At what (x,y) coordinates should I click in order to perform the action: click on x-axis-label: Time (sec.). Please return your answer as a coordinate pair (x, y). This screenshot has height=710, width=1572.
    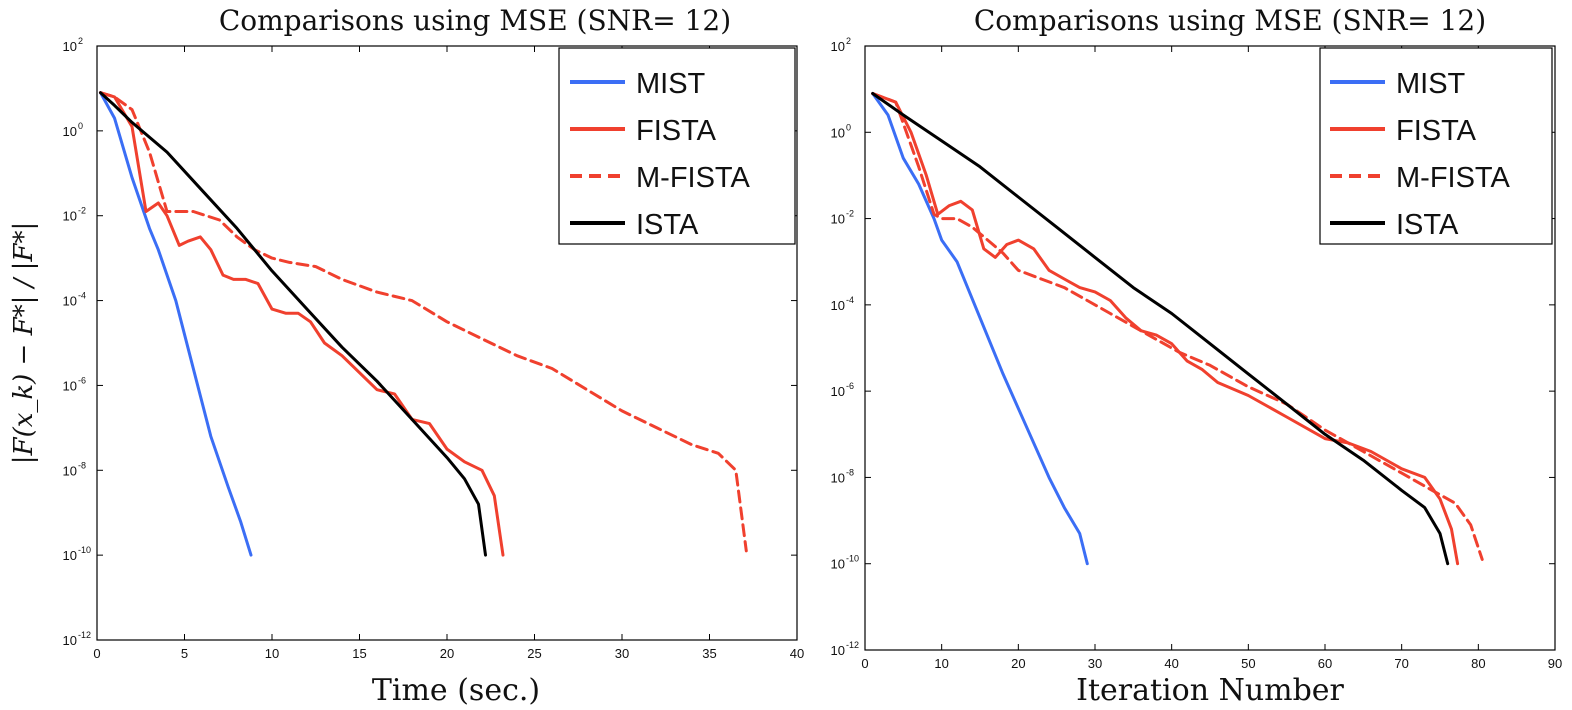
    Looking at the image, I should click on (456, 690).